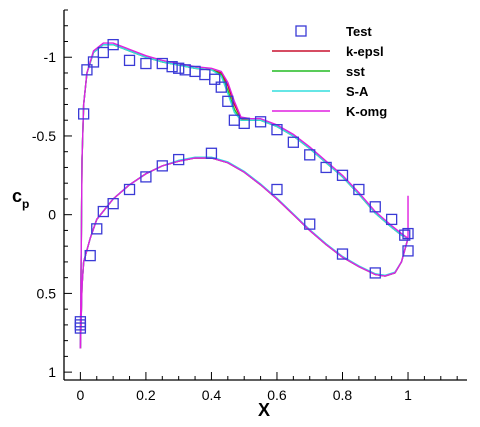 The width and height of the screenshot is (480, 427). Describe the element at coordinates (25, 204) in the screenshot. I see `y-axis-label-subscript: p` at that location.